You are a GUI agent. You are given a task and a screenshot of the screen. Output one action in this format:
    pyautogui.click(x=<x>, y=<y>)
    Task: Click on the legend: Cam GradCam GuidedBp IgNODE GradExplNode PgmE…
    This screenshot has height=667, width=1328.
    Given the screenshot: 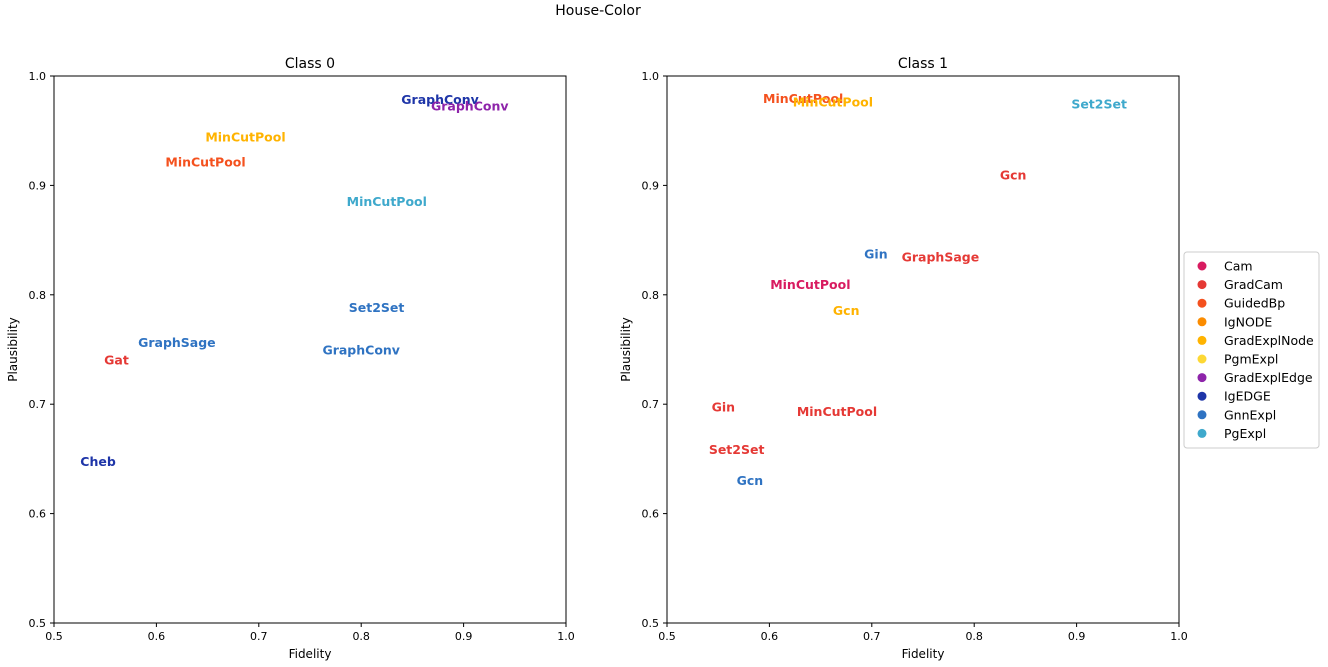 What is the action you would take?
    pyautogui.click(x=1251, y=350)
    